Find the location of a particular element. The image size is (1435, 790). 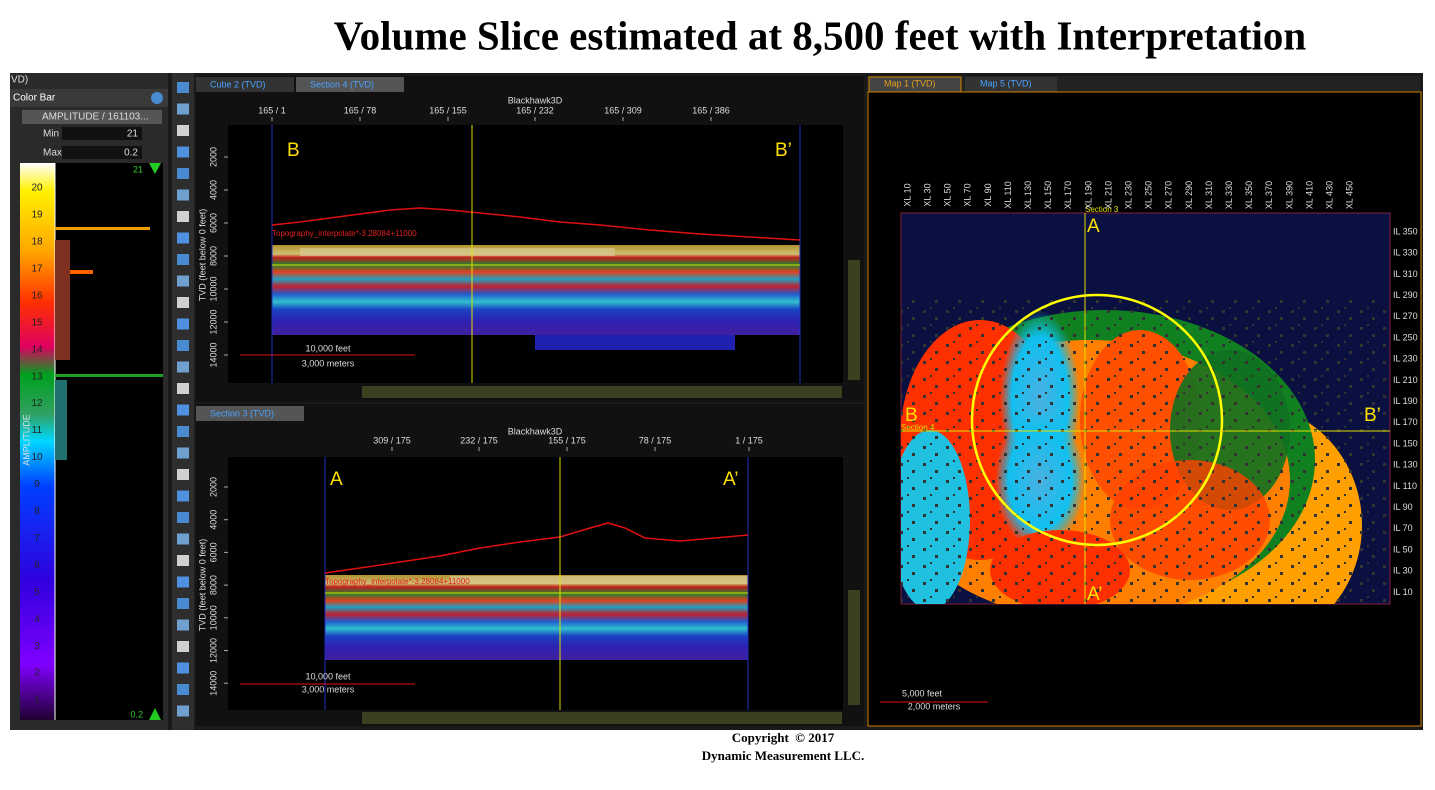

max-input is located at coordinates (102, 152).